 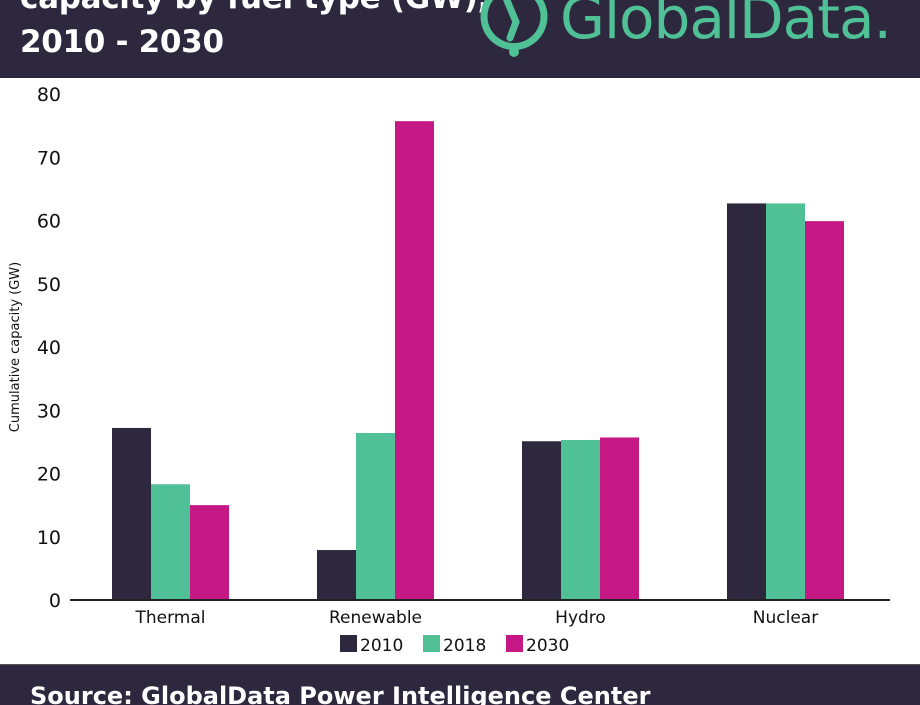 What do you see at coordinates (580, 519) in the screenshot?
I see `bar-hydro-2018` at bounding box center [580, 519].